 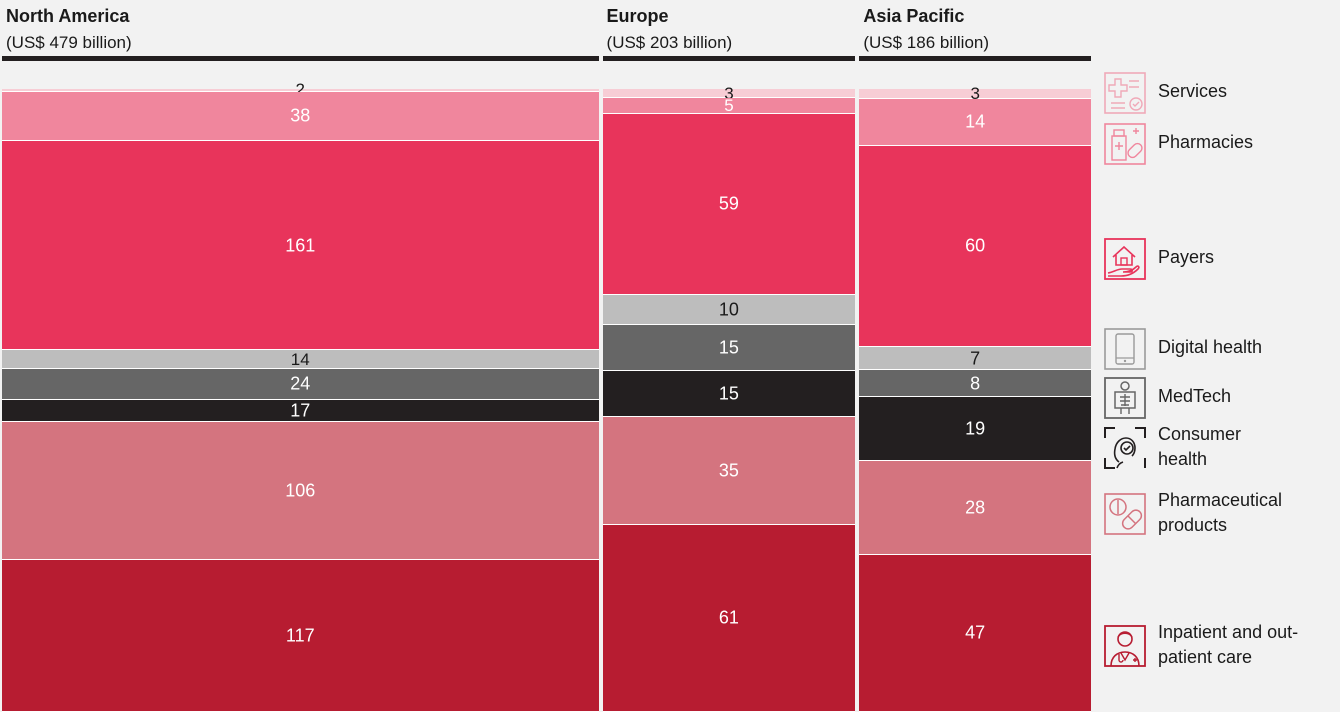 I want to click on legend-label-line: Pharmacies, so click(x=1206, y=142).